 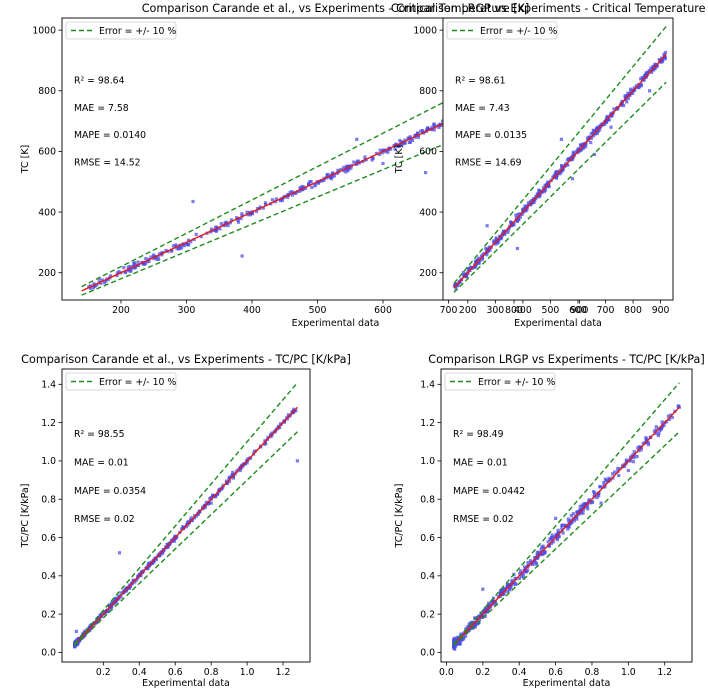 I want to click on metric-text: R² = 98.64, so click(x=99, y=80).